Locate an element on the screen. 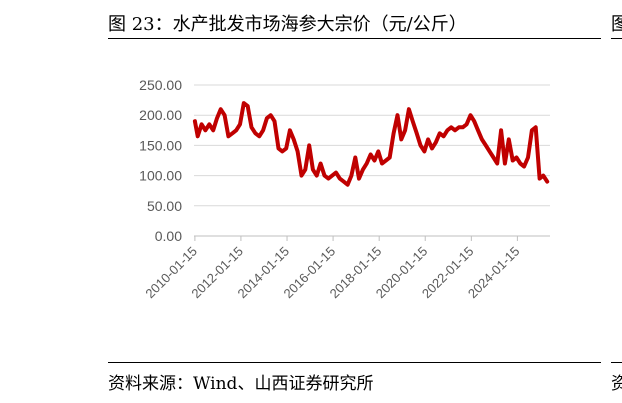 Image resolution: width=622 pixels, height=403 pixels. next-figure-title-fragment: 图 is located at coordinates (616, 24).